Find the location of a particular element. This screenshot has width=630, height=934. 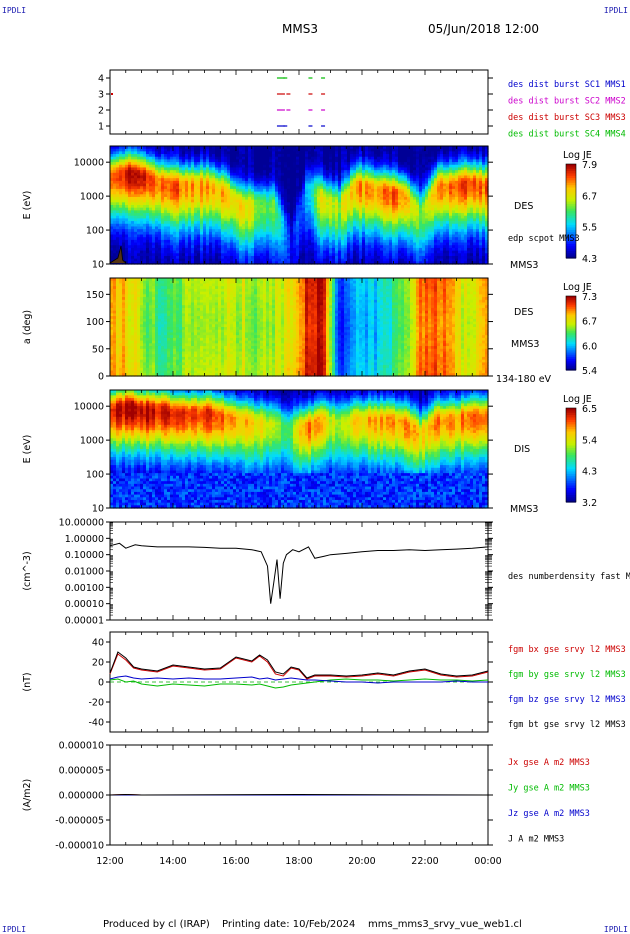

y-tick-label: -0.000005 is located at coordinates (79, 821).